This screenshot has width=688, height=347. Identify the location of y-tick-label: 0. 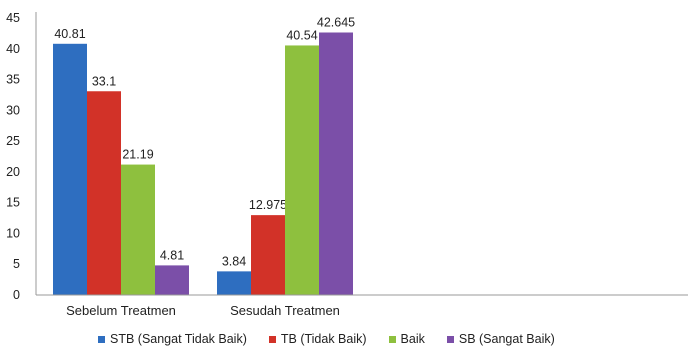
(16, 295).